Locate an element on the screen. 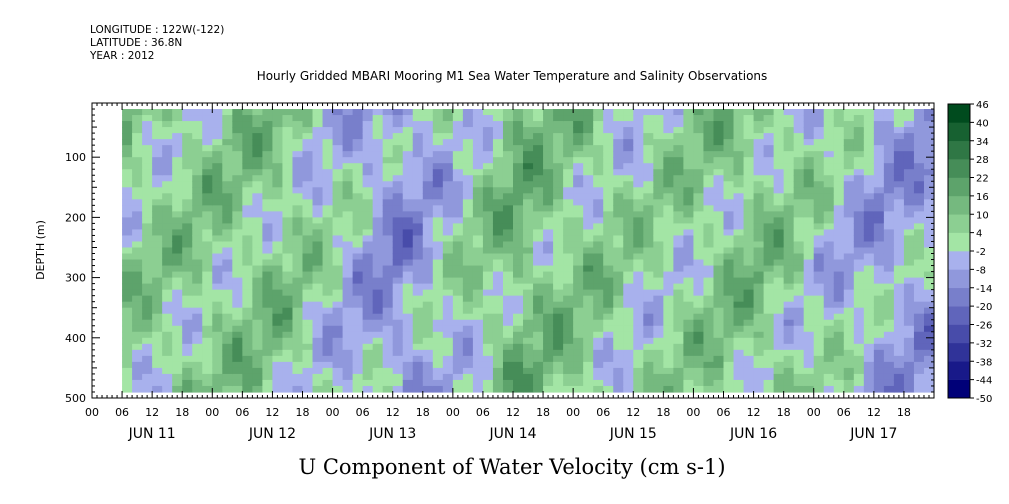 This screenshot has width=1009, height=504. colorbar-label: 22 is located at coordinates (982, 179).